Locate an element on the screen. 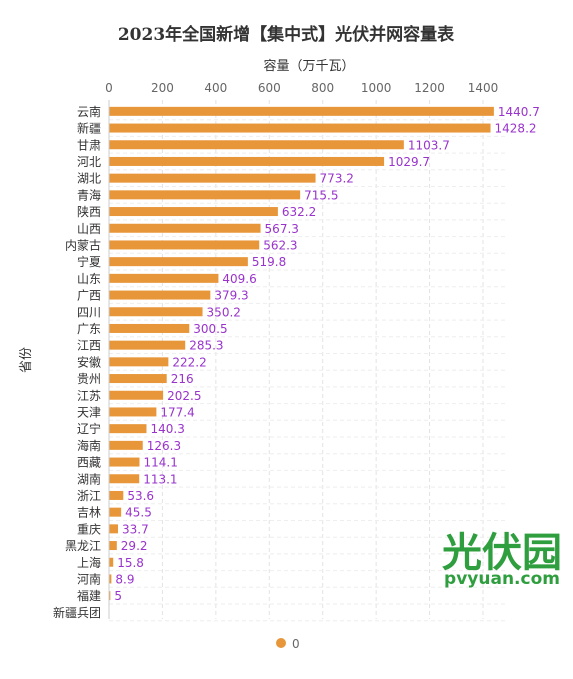  data-label: 222.2 is located at coordinates (189, 362).